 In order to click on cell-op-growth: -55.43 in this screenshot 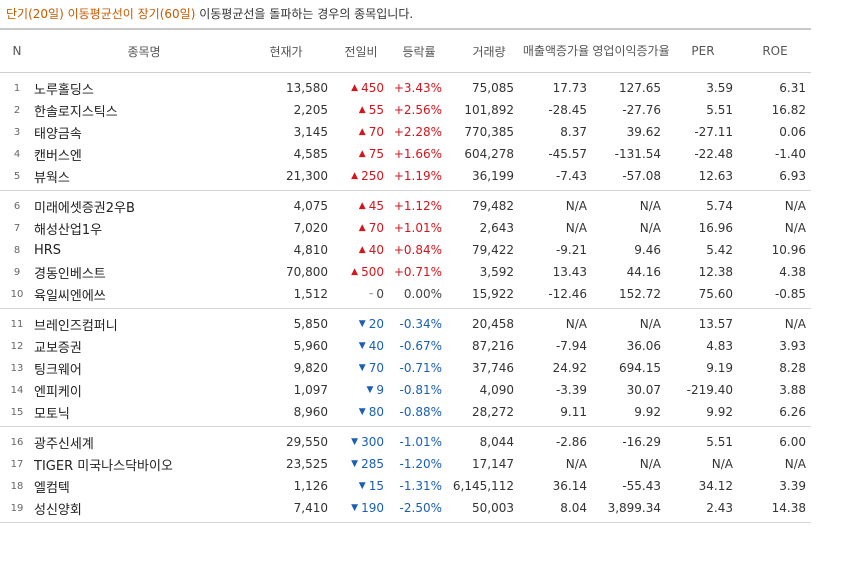, I will do `click(624, 486)`.